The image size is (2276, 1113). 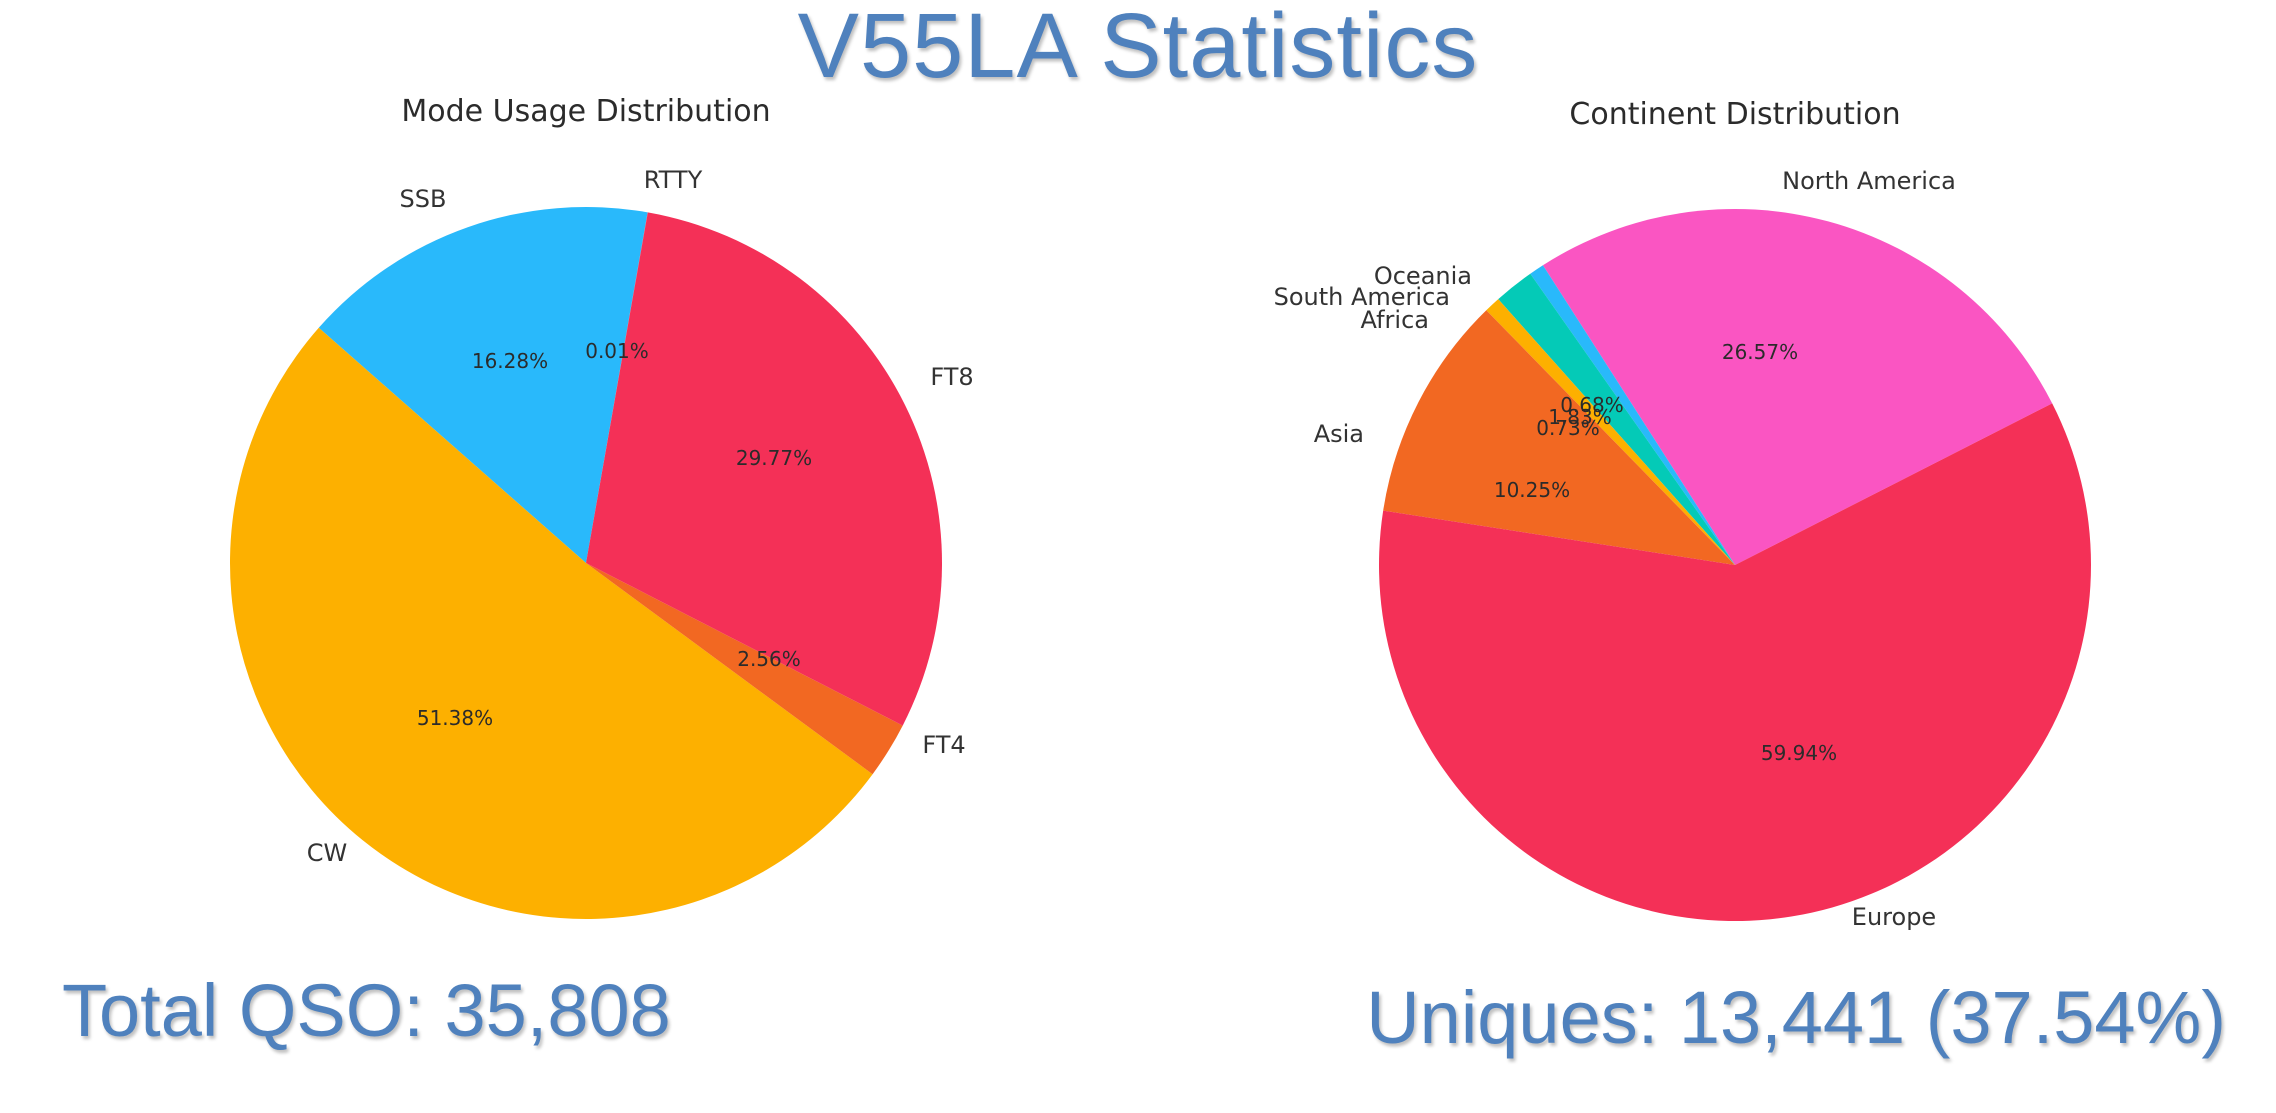 I want to click on pie-slice-south-america, so click(x=1616, y=419).